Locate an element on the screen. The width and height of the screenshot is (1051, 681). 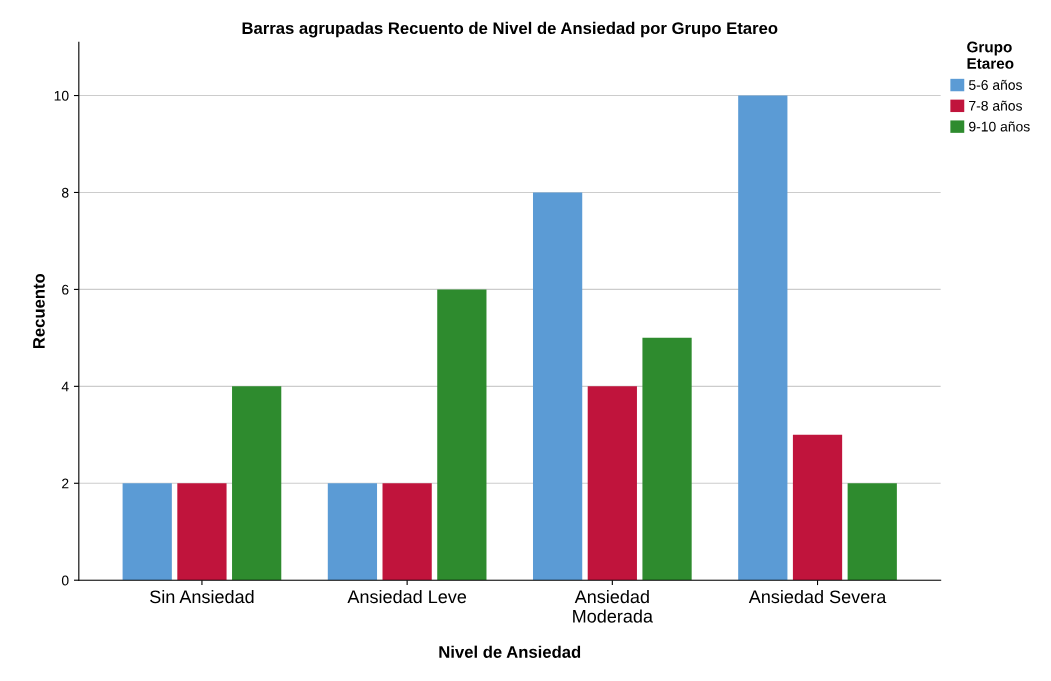
x-tick-label: Ansiedad Leve is located at coordinates (407, 596).